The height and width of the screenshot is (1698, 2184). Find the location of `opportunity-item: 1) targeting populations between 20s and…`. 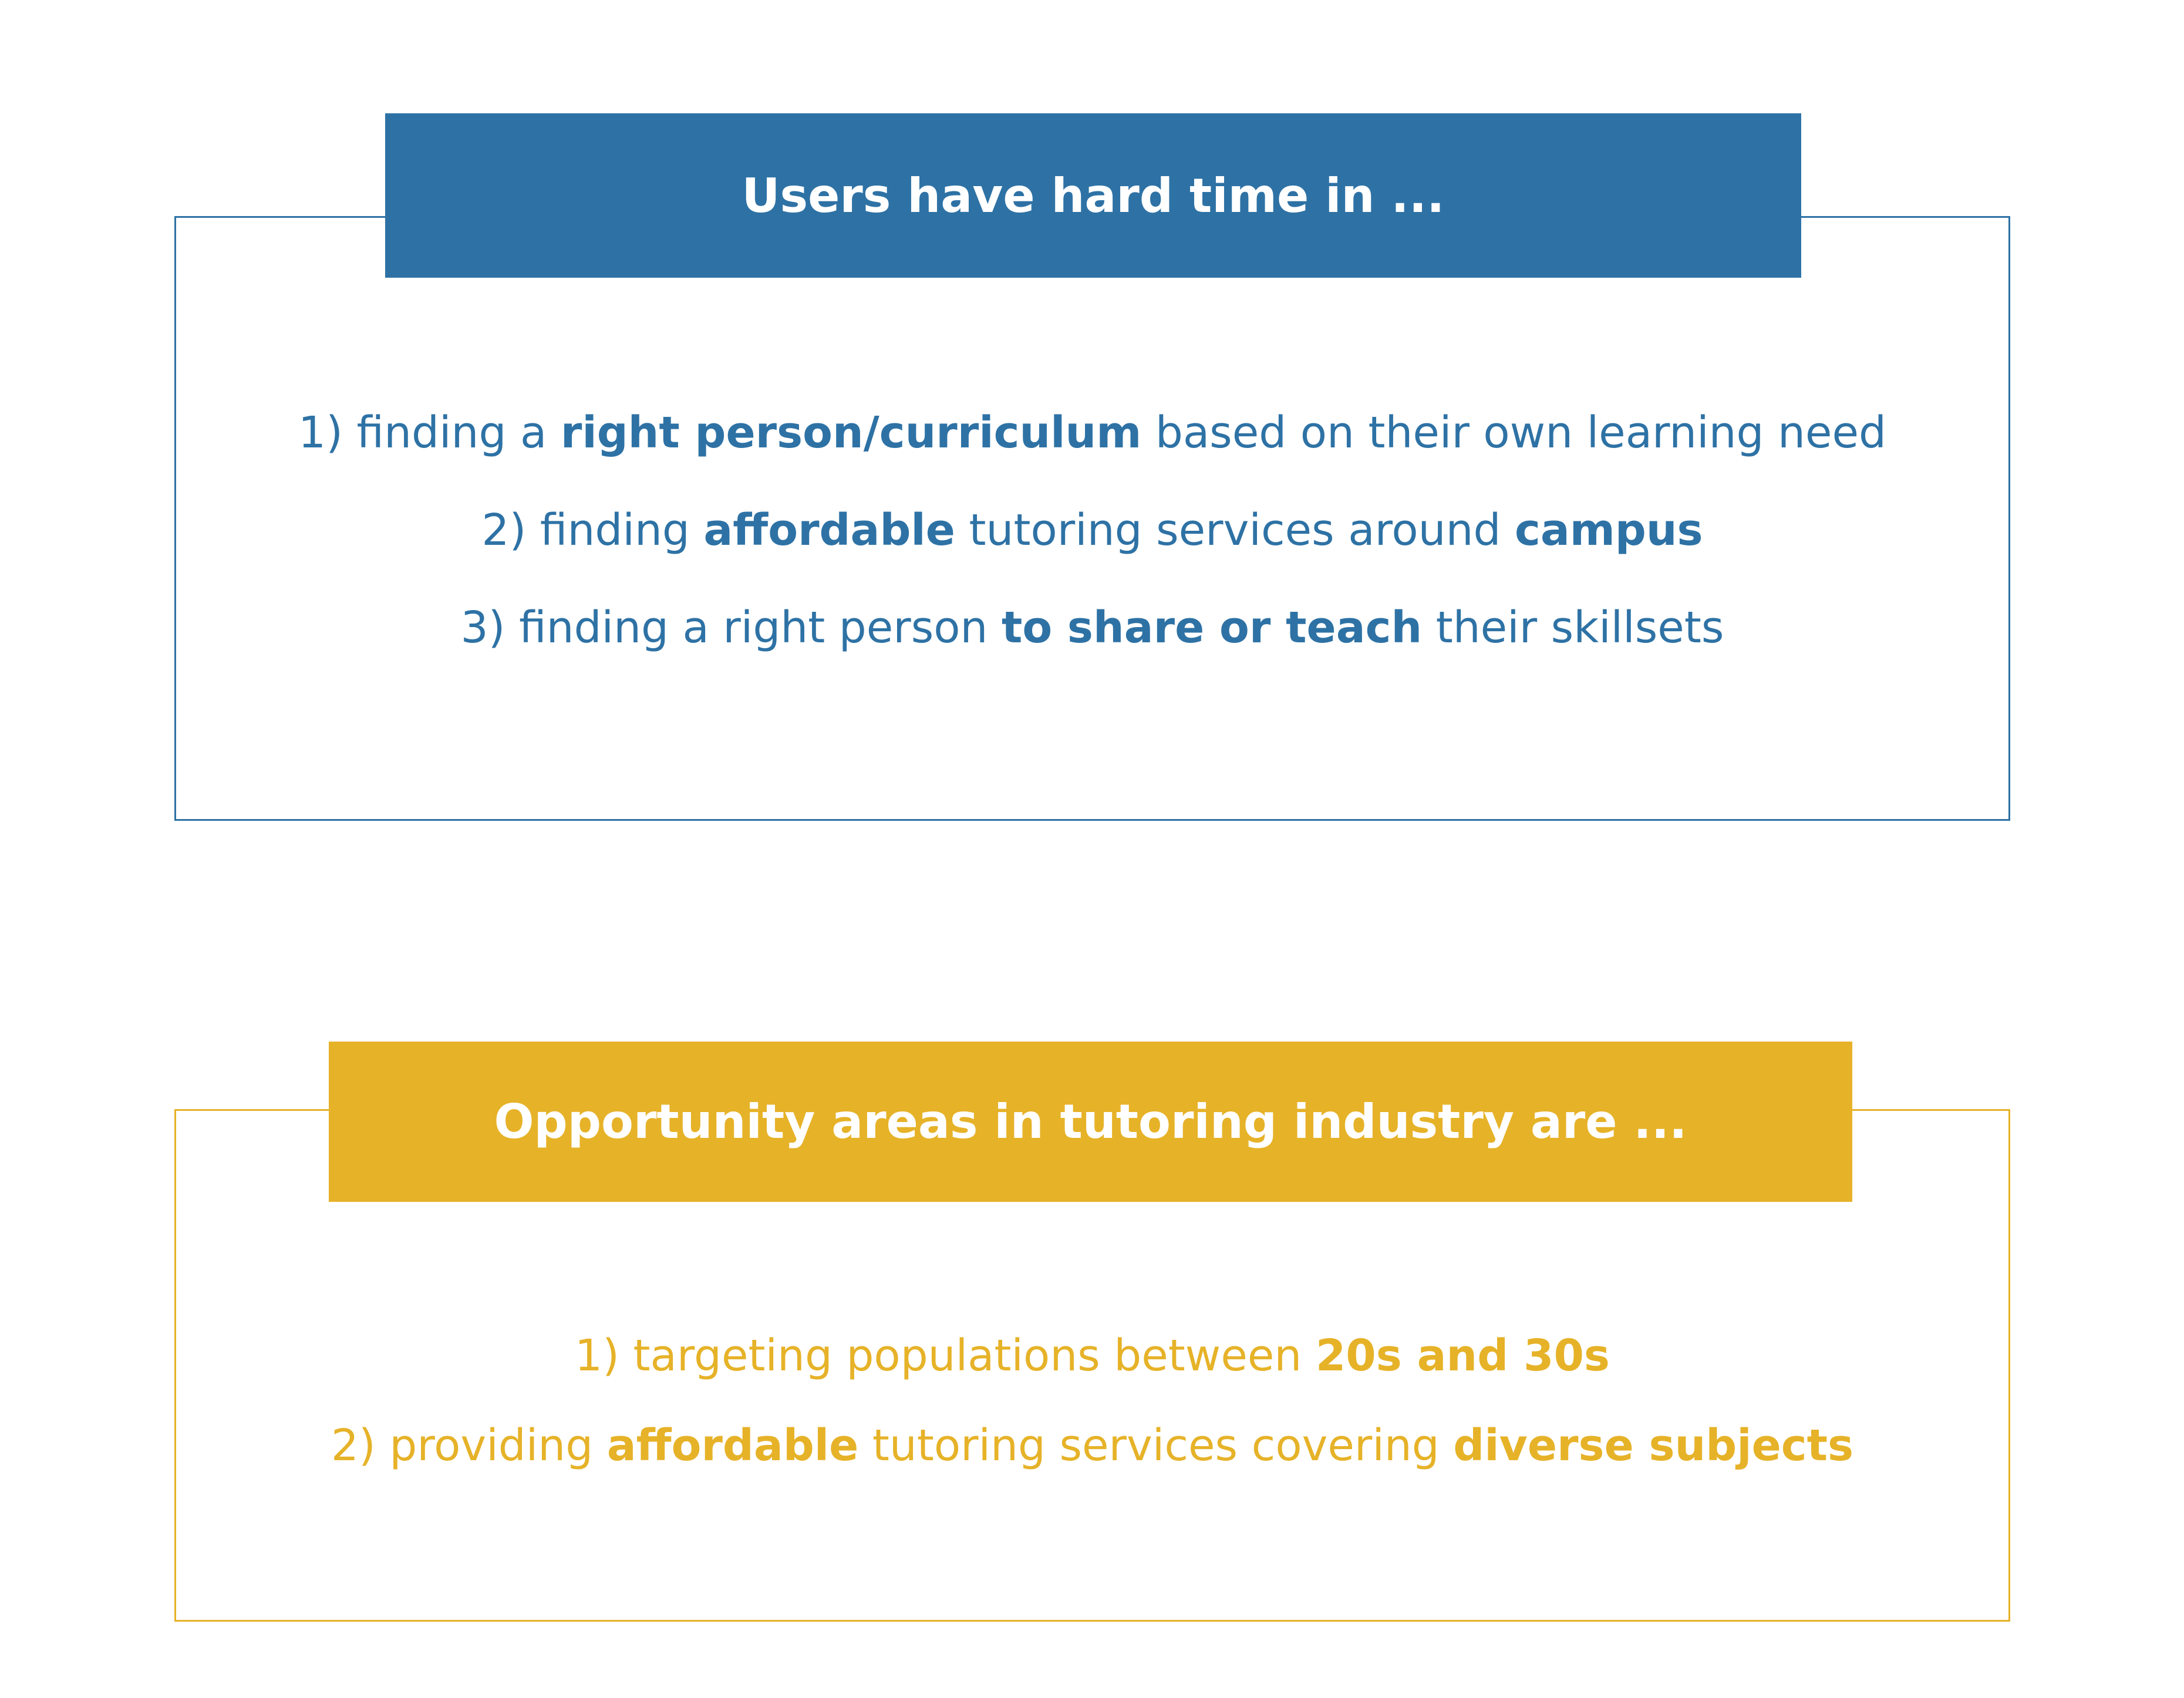

opportunity-item: 1) targeting populations between 20s and… is located at coordinates (1092, 1355).